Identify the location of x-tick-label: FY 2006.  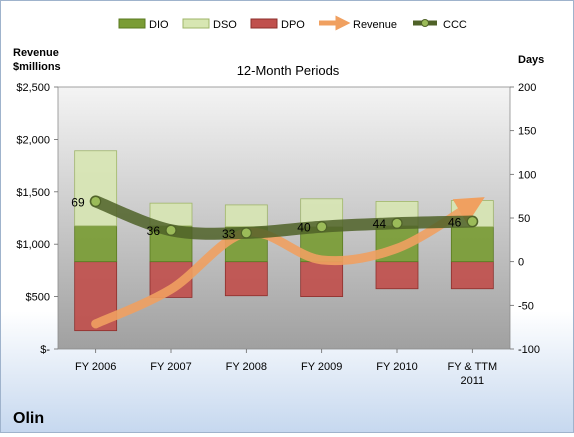
(95, 367).